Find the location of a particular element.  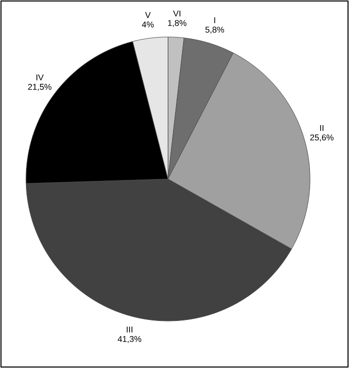

data-label: 25,6% is located at coordinates (322, 138).